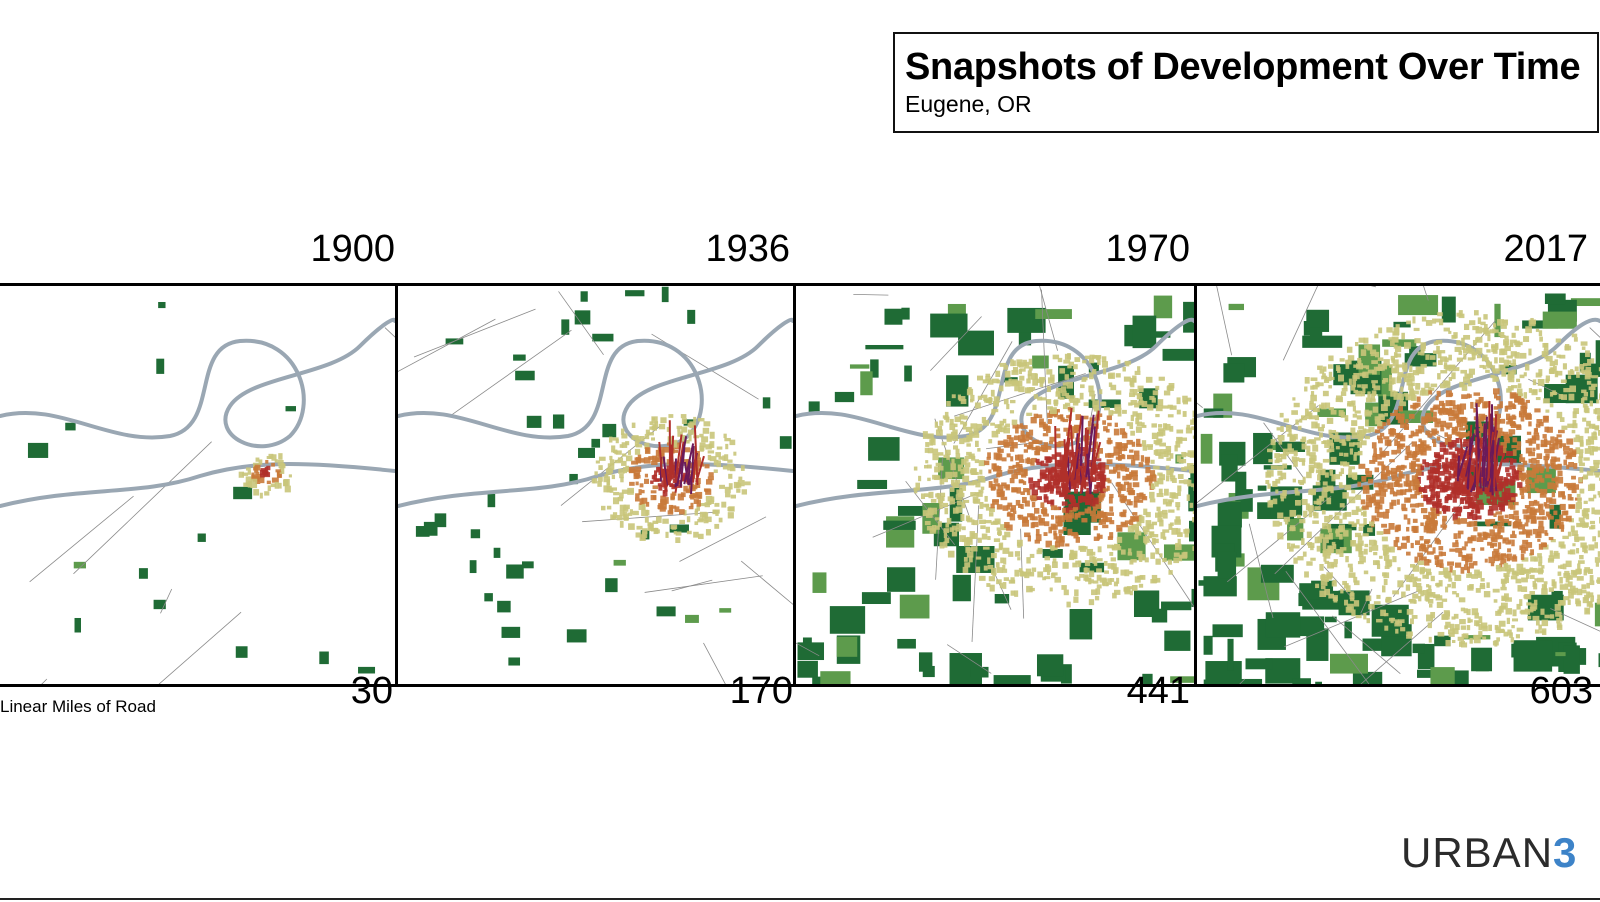 The width and height of the screenshot is (1600, 902). I want to click on value-spike, so click(682, 467).